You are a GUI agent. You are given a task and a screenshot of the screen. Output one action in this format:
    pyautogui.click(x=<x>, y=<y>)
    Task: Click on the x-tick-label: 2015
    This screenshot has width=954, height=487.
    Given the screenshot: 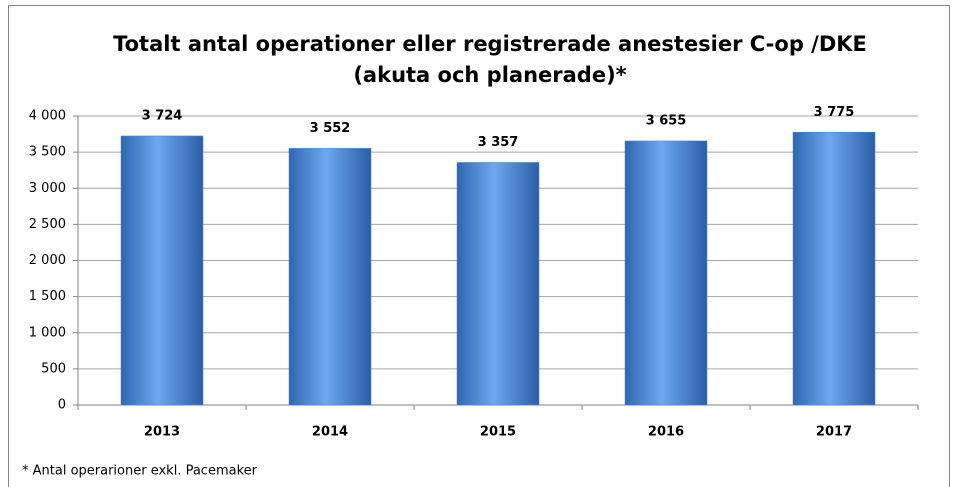 What is the action you would take?
    pyautogui.click(x=498, y=432)
    